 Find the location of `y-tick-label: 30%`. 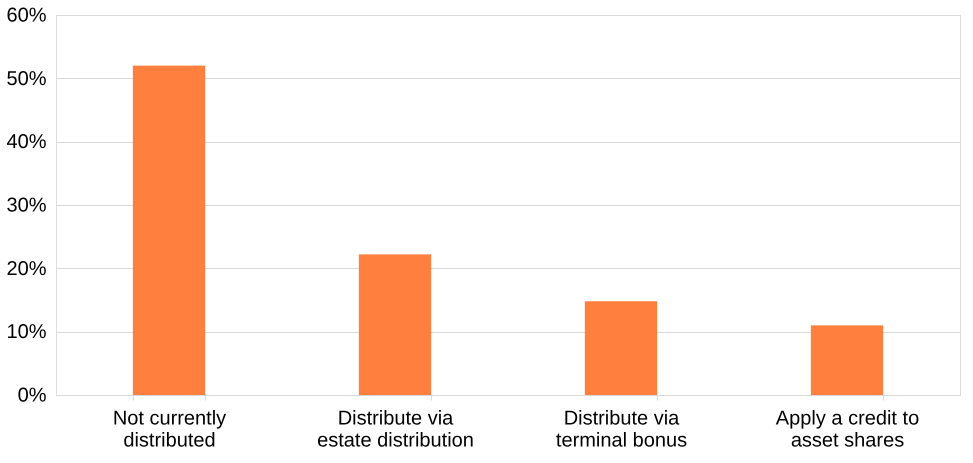

y-tick-label: 30% is located at coordinates (26, 205).